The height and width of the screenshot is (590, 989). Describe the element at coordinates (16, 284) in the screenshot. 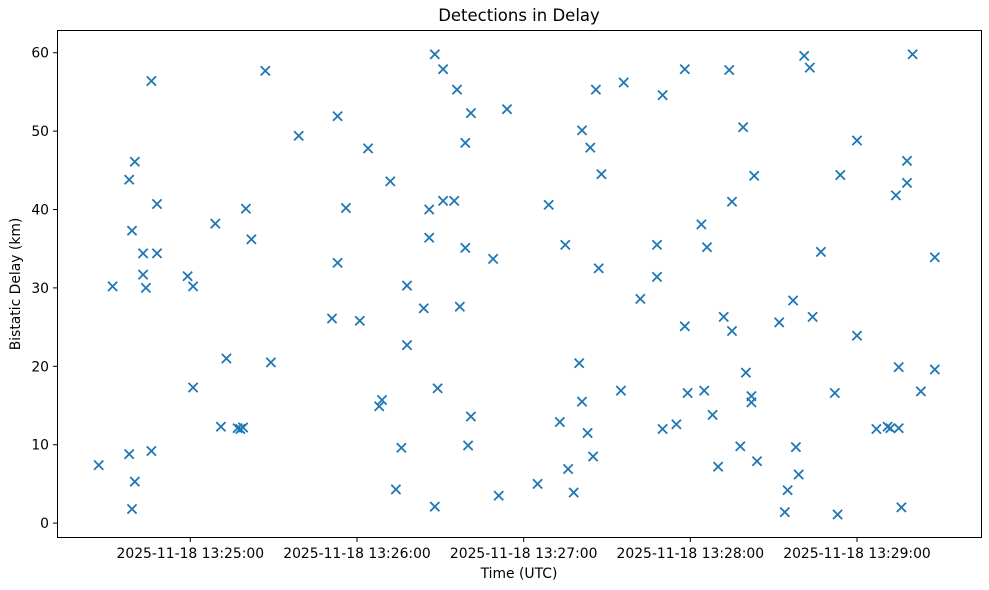

I see `y-axis-label: Bistatic Delay (km)` at that location.